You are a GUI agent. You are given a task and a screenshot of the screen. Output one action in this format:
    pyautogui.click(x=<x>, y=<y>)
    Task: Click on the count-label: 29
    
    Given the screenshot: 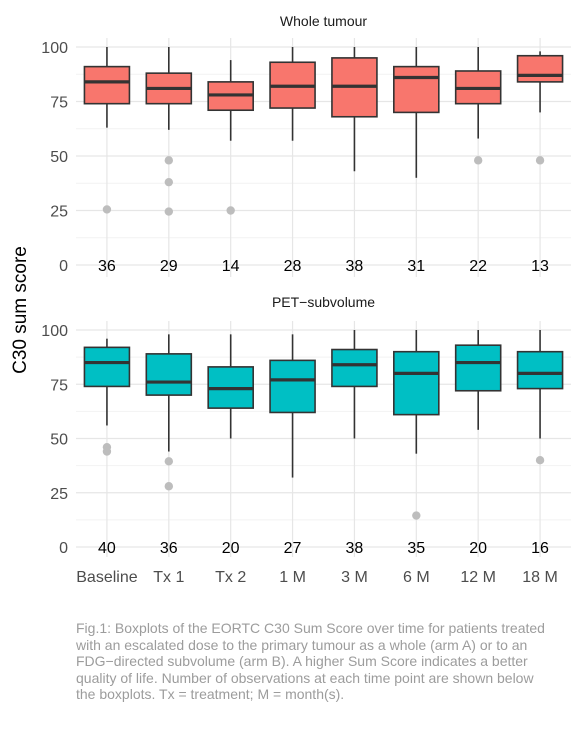 What is the action you would take?
    pyautogui.click(x=169, y=266)
    